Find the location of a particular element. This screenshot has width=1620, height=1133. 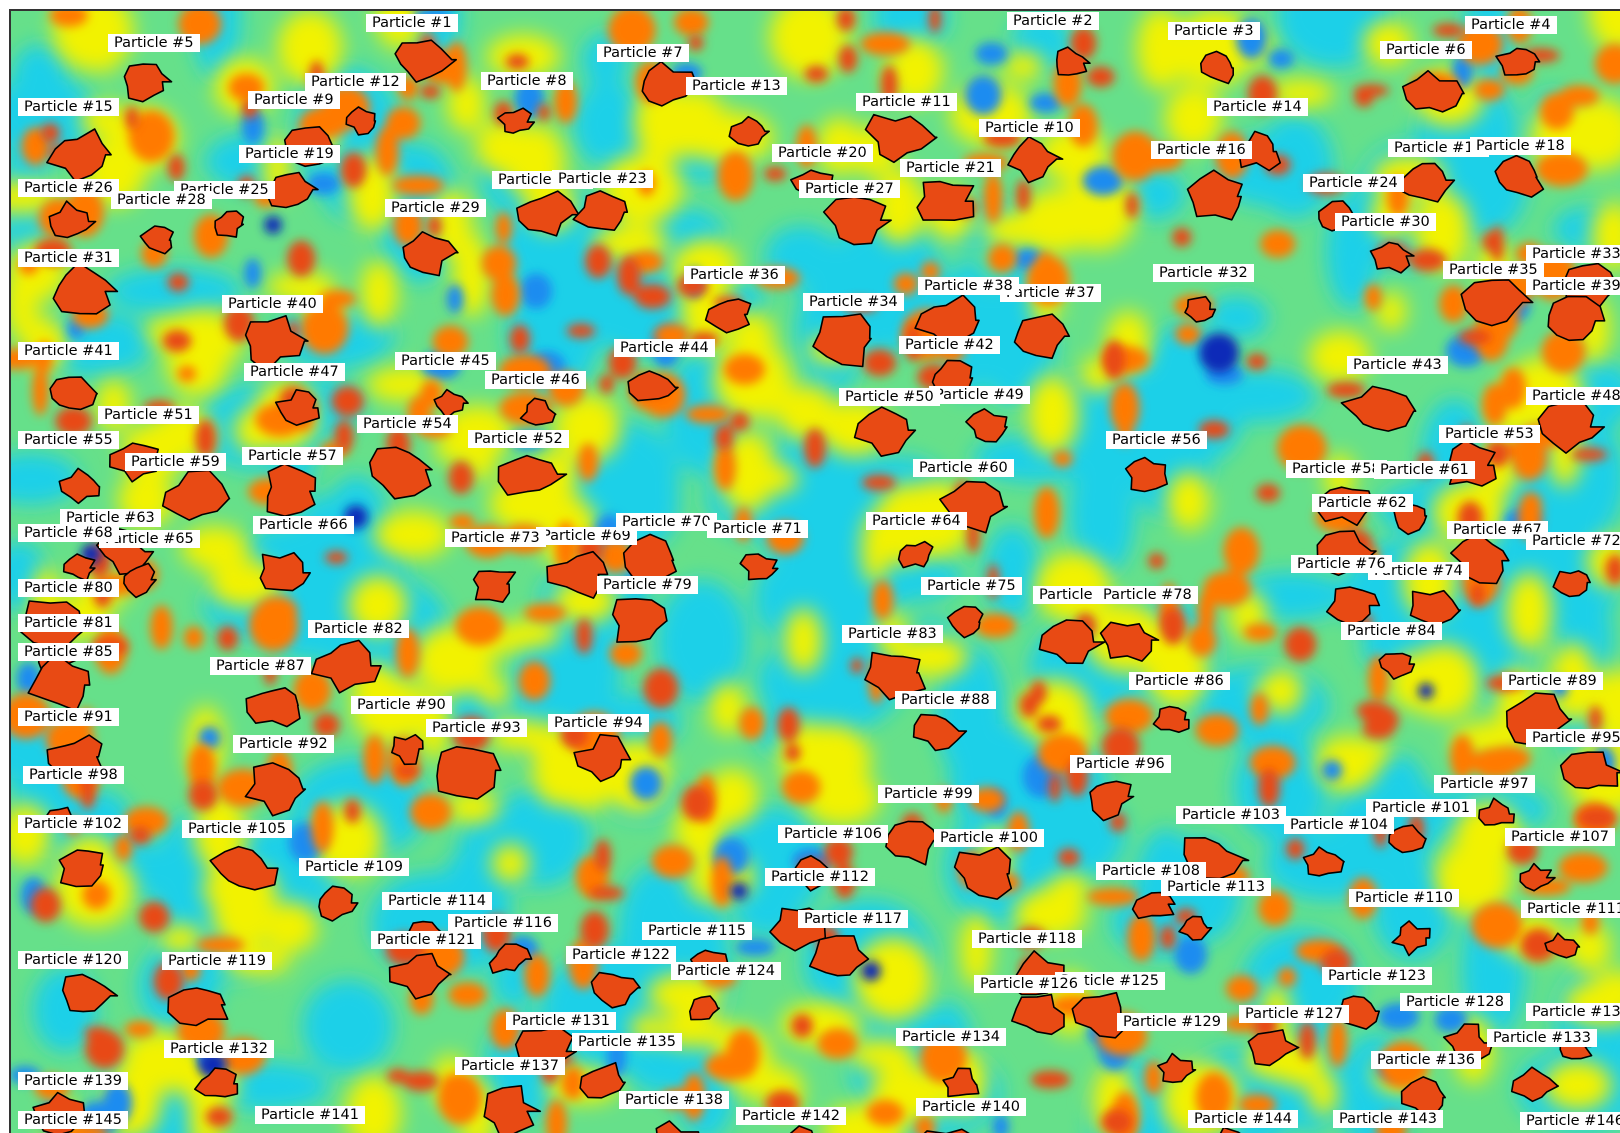

particle-label: Particle #119 is located at coordinates (217, 961).